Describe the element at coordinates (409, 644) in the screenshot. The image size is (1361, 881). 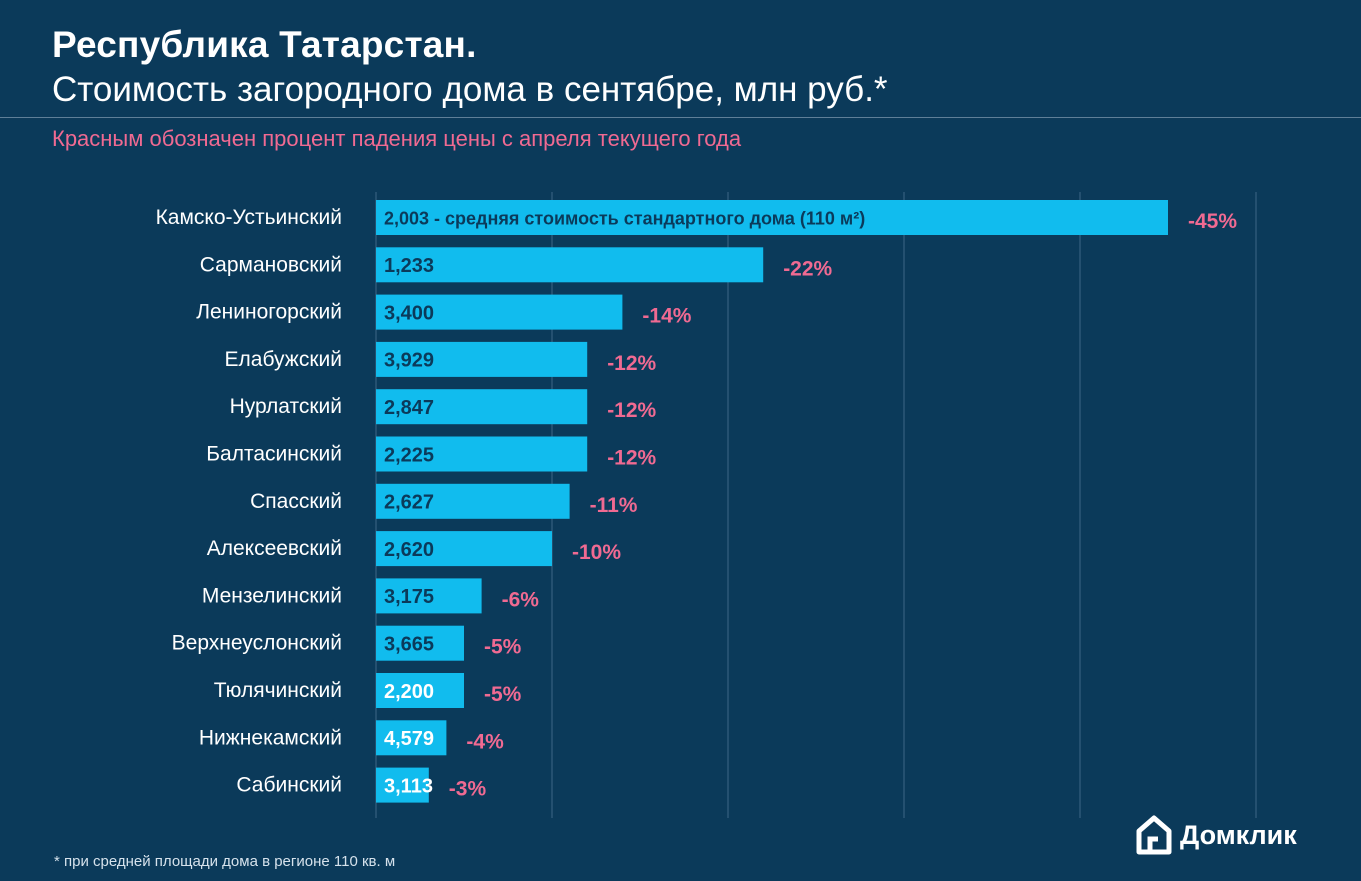
I see `price-label: 3,665` at that location.